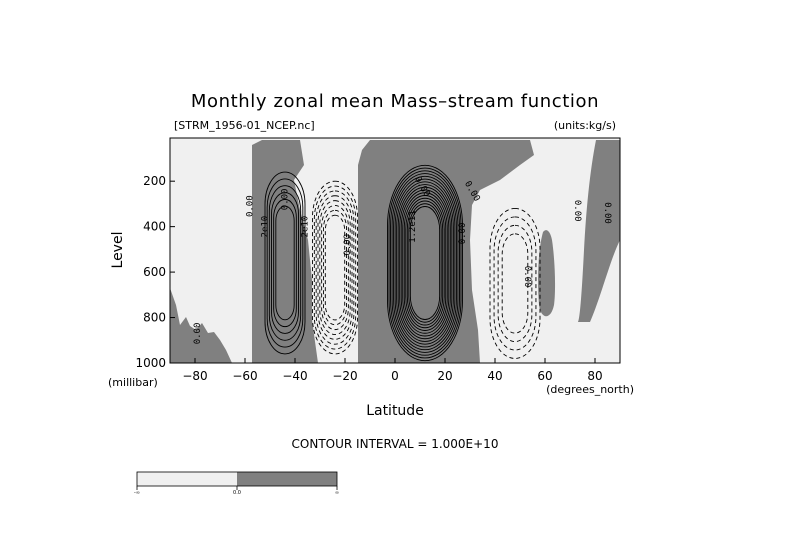 The image size is (789, 558). Describe the element at coordinates (395, 444) in the screenshot. I see `contour-interval-note: CONTOUR INTERVAL = 1.000E+10` at that location.